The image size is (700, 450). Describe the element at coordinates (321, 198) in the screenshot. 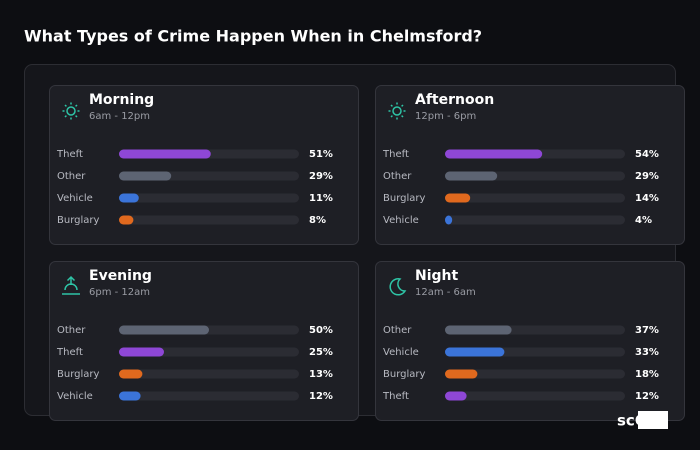

I see `value-label: 11%` at that location.